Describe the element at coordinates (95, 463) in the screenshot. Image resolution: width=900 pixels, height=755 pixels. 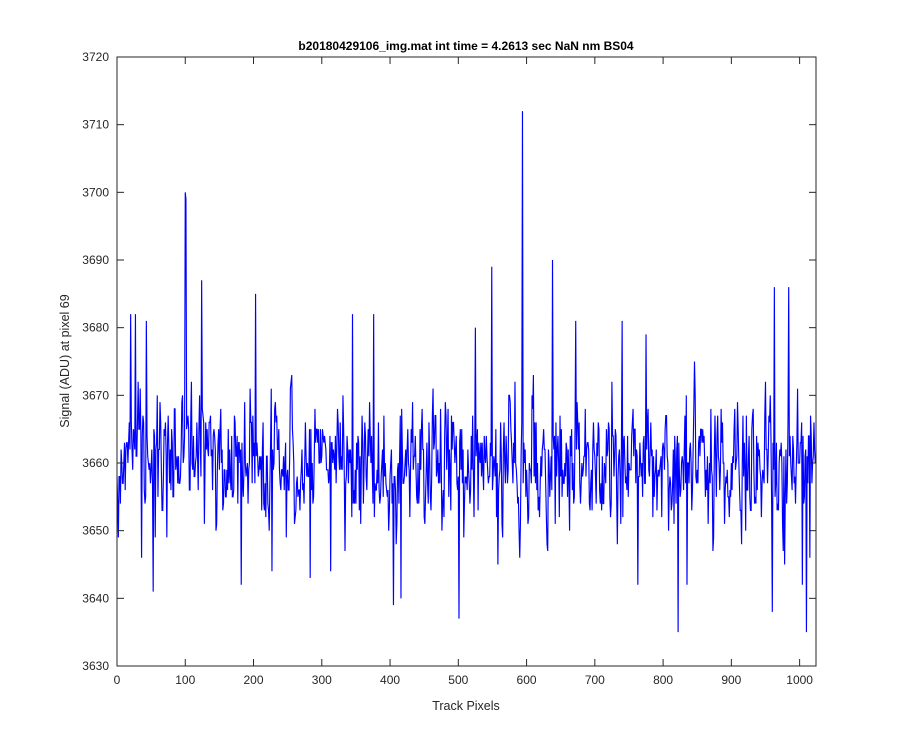
I see `y-tick-label: 3660` at that location.